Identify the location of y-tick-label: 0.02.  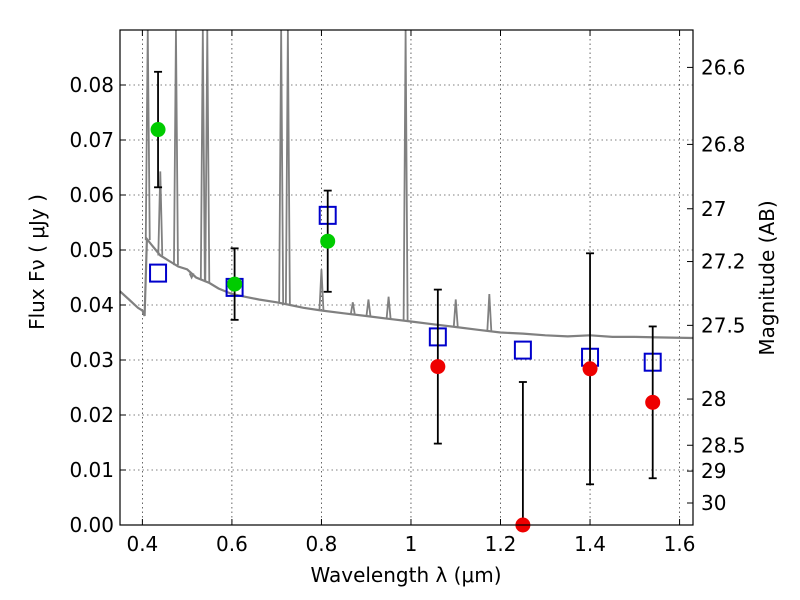
(91, 415).